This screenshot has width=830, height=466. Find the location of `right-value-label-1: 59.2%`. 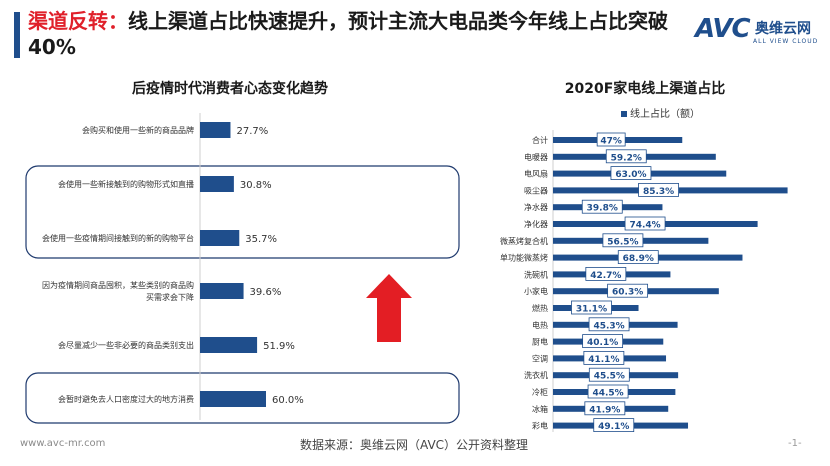

right-value-label-1: 59.2% is located at coordinates (626, 158).